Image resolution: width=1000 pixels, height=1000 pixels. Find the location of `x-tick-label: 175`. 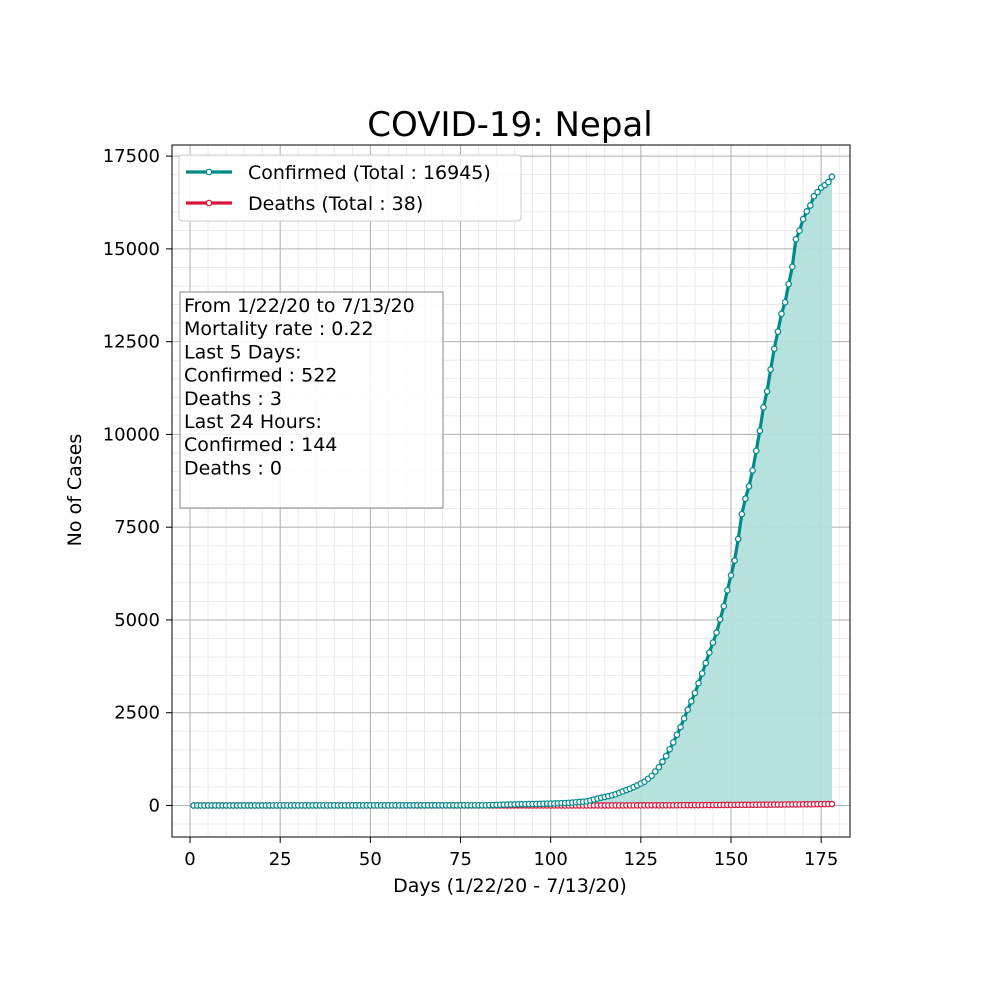

x-tick-label: 175 is located at coordinates (821, 859).